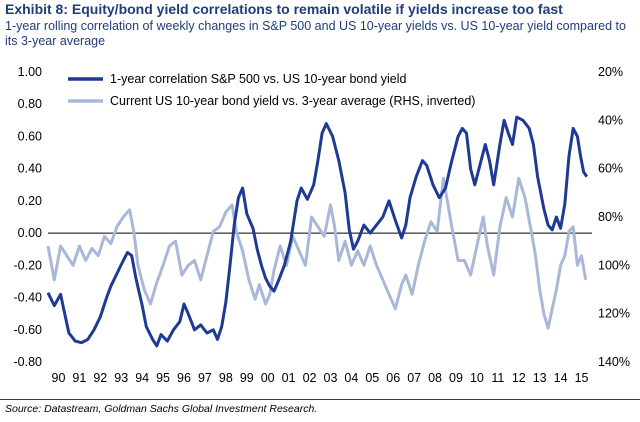 This screenshot has height=422, width=640. Describe the element at coordinates (226, 378) in the screenshot. I see `x-tick-label: 98` at that location.